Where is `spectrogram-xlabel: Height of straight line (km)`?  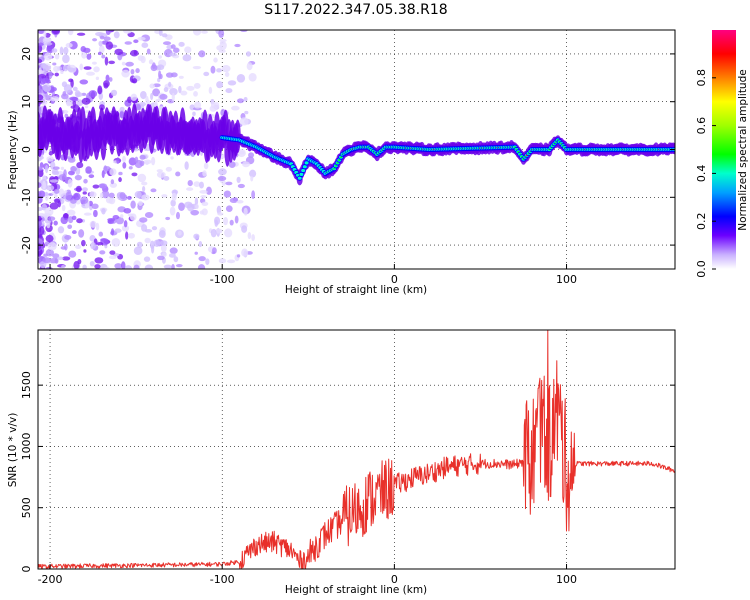
spectrogram-xlabel: Height of straight line (km) is located at coordinates (356, 290).